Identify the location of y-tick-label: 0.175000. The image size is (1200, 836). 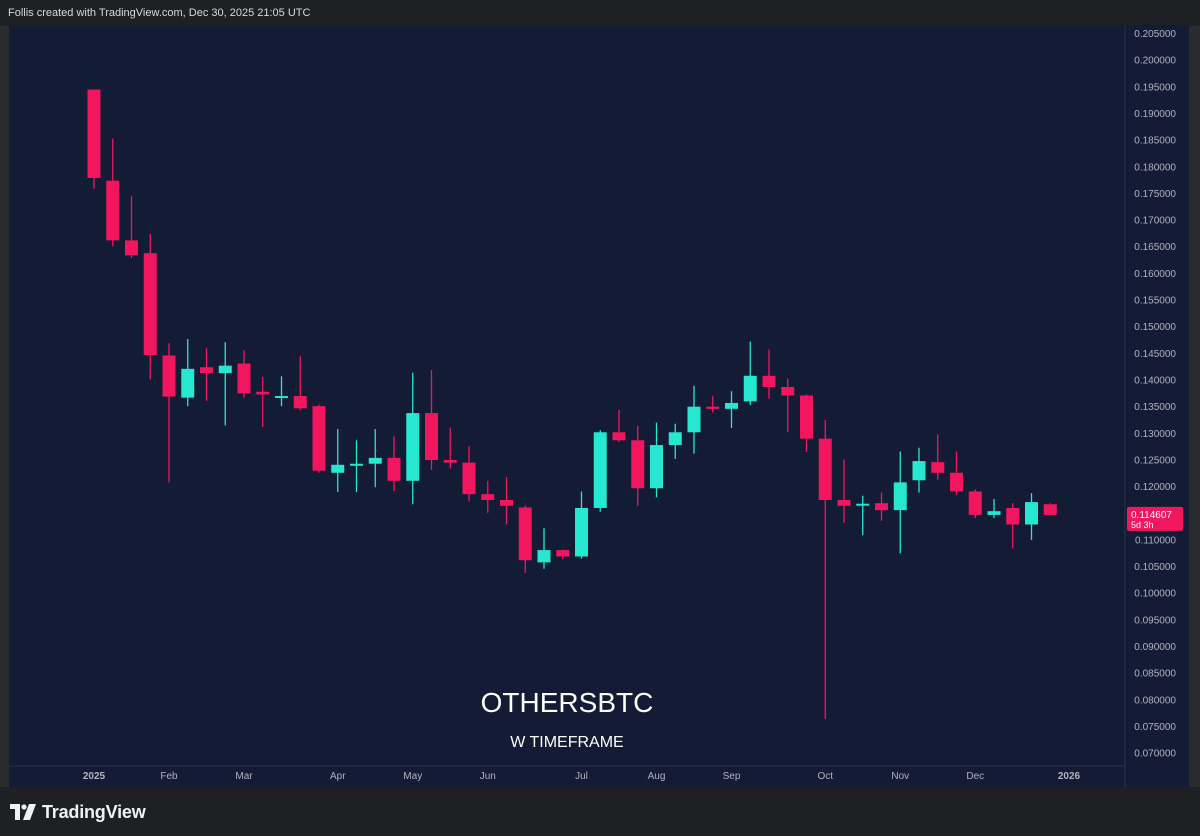
(1155, 194).